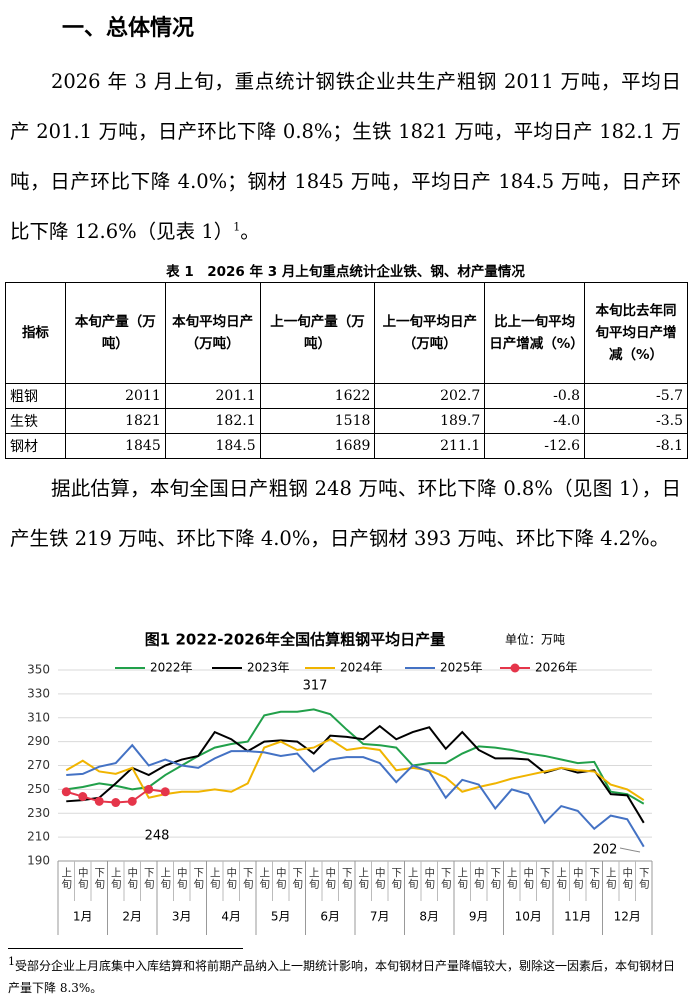 This screenshot has width=691, height=1001. Describe the element at coordinates (115, 396) in the screenshot. I see `table-cell: 2011` at that location.